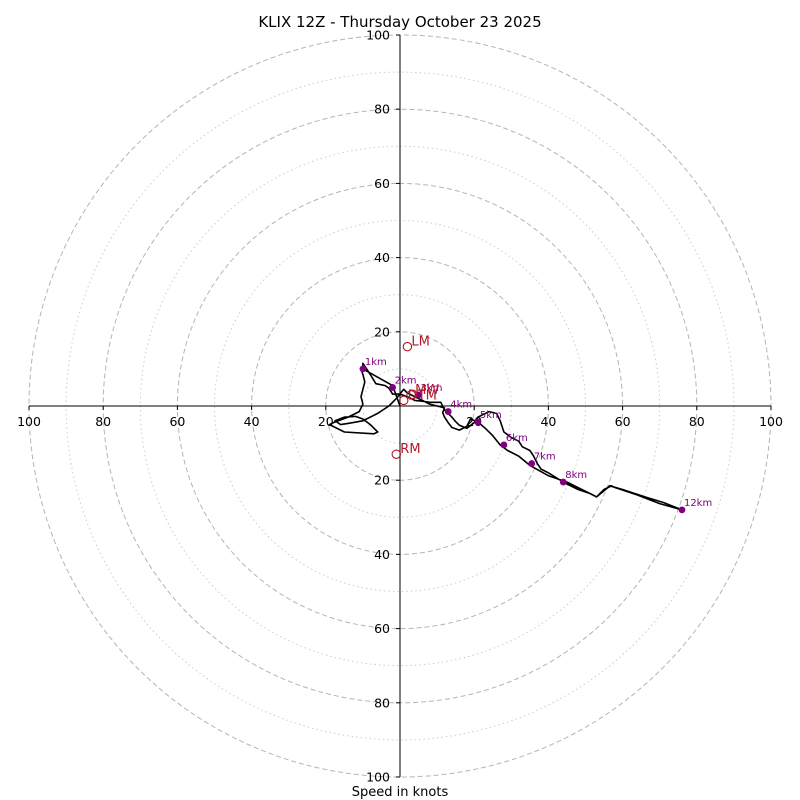  I want to click on x-axis-label: Speed in knots, so click(400, 792).